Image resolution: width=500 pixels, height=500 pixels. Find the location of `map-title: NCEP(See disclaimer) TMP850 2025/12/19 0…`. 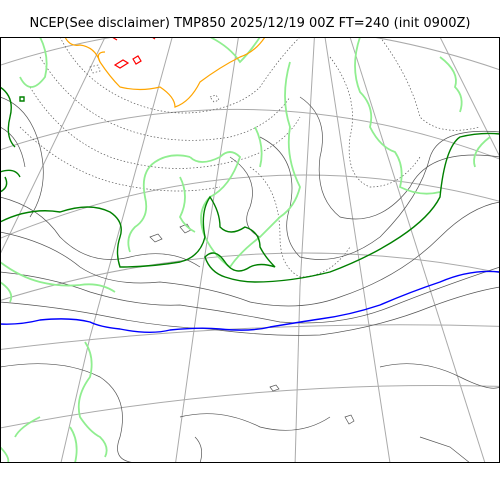

map-title: NCEP(See disclaimer) TMP850 2025/12/19 0… is located at coordinates (250, 23).